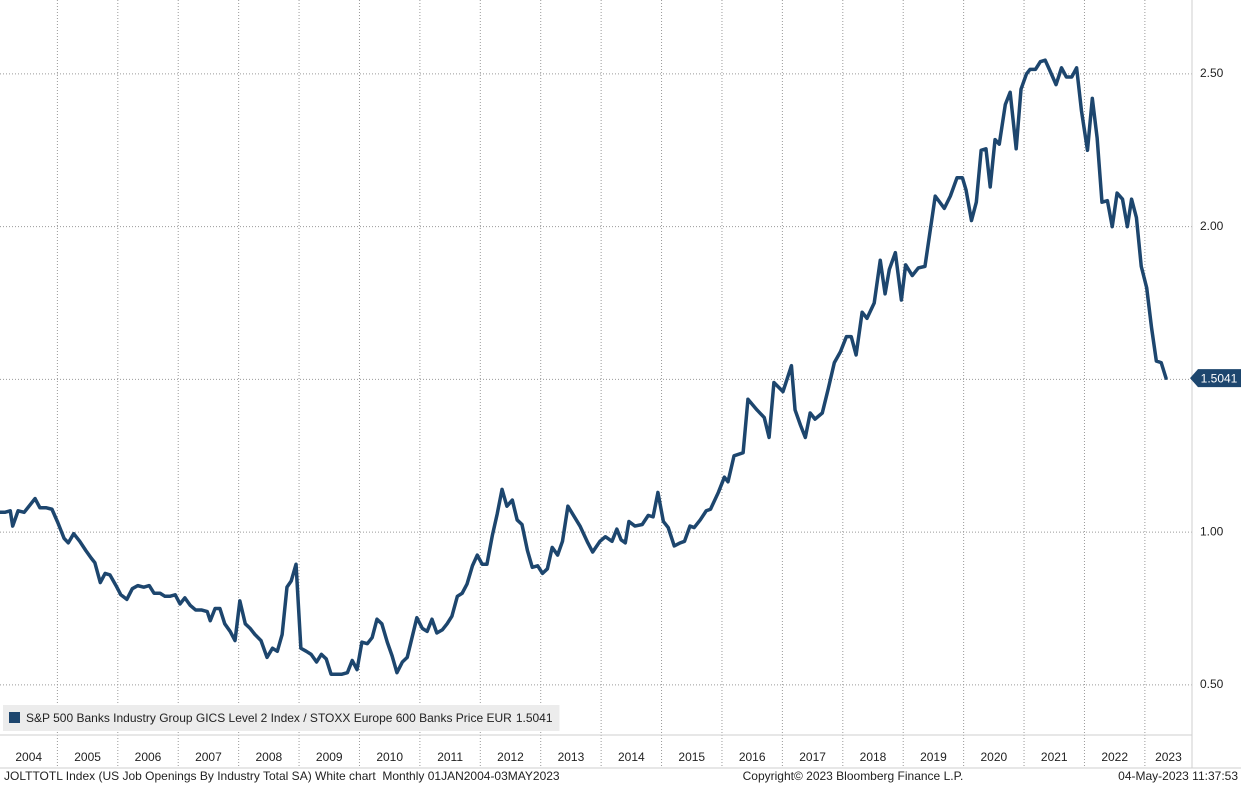 Image resolution: width=1241 pixels, height=790 pixels. I want to click on x-tick-label: 2022, so click(1114, 757).